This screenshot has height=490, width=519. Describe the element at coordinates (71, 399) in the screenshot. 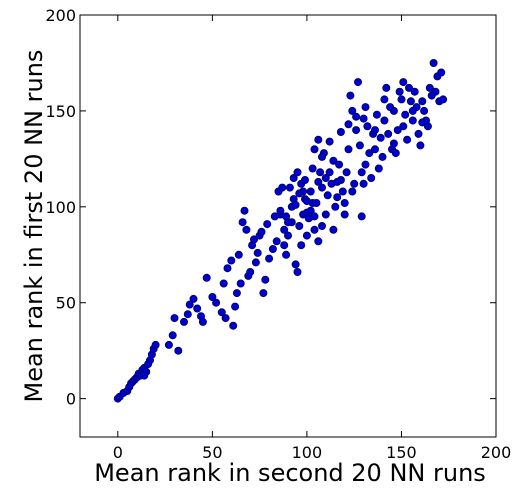

I see `y-tick-label: 0` at that location.